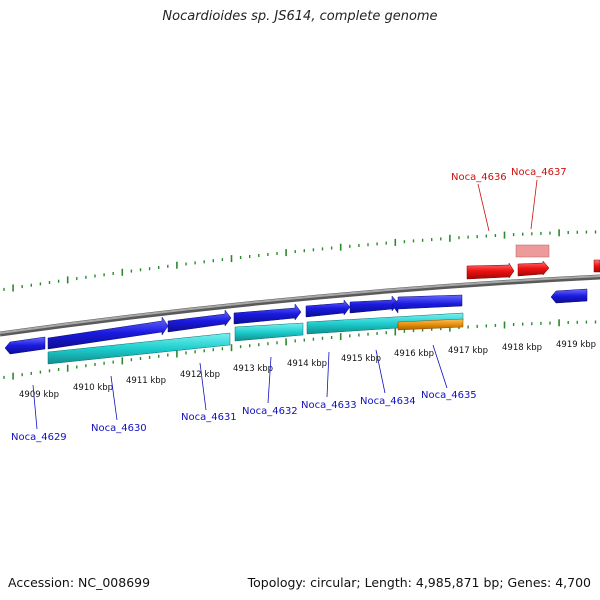 The width and height of the screenshot is (600, 600). What do you see at coordinates (119, 428) in the screenshot?
I see `gene-label: Noca_4630` at bounding box center [119, 428].